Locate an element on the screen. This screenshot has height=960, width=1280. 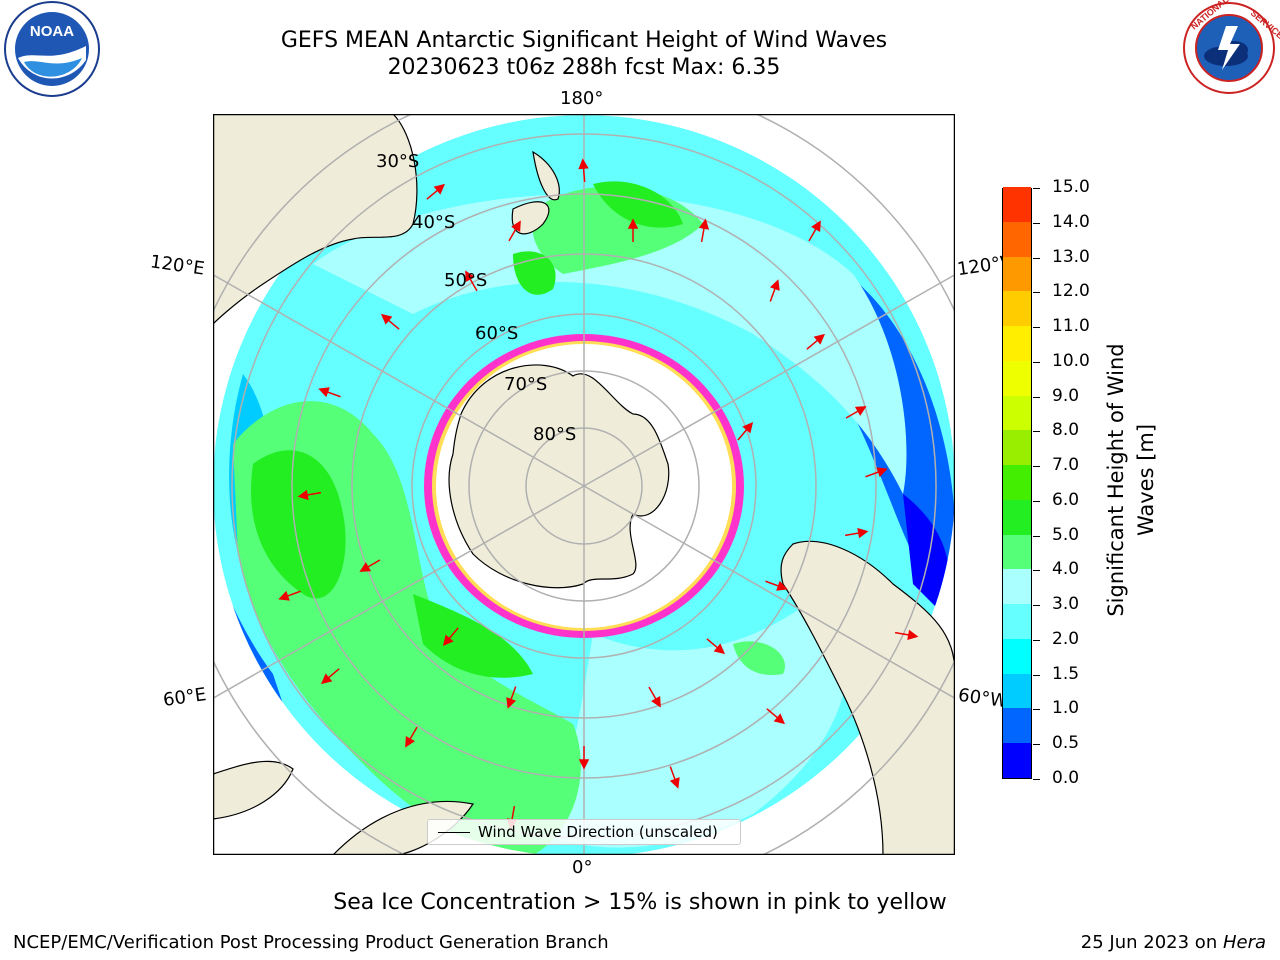
footer-date: 25 Jun 2023 on Hera is located at coordinates (1173, 942).